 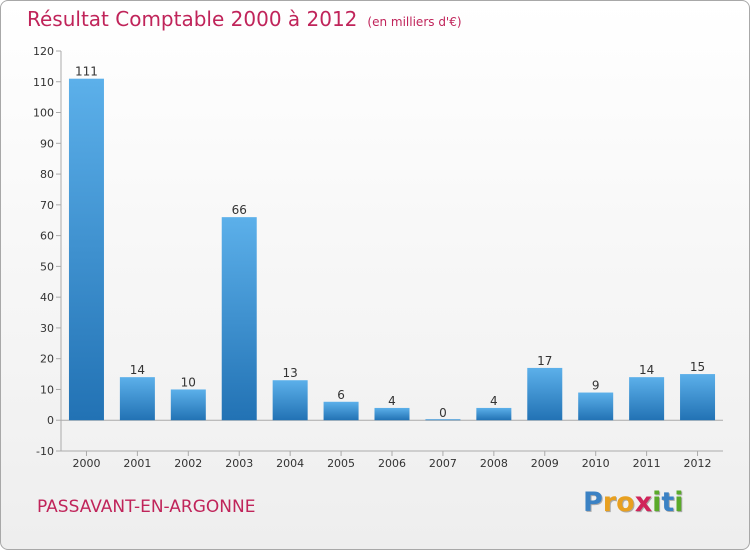 I want to click on value-label-2001: 14, so click(x=137, y=370).